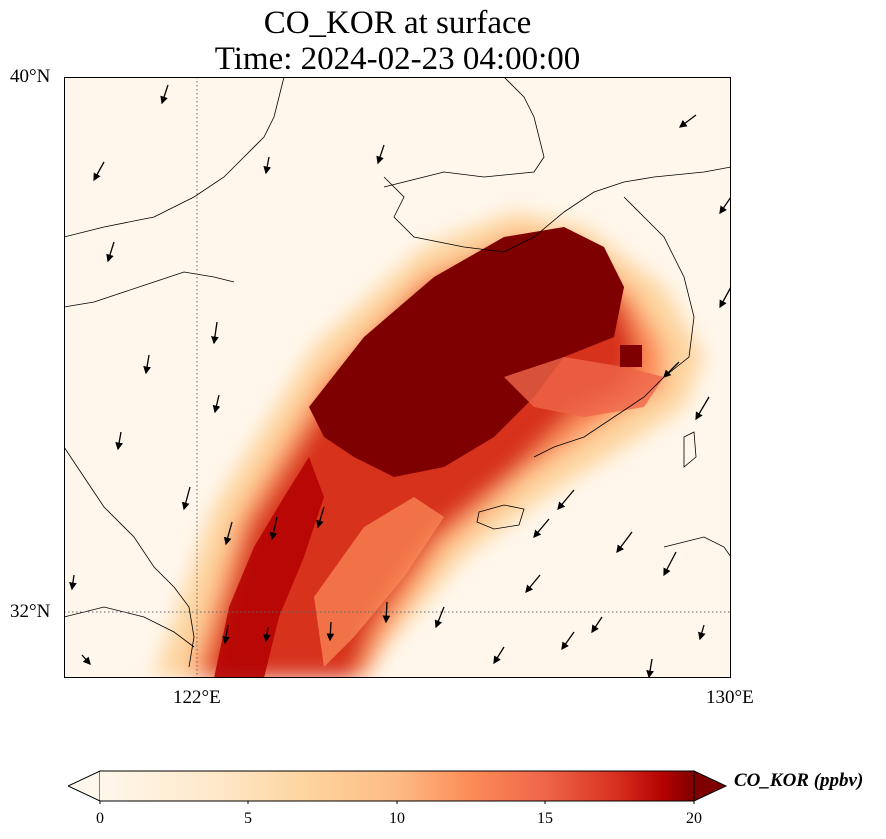  I want to click on colorbar, so click(398, 787).